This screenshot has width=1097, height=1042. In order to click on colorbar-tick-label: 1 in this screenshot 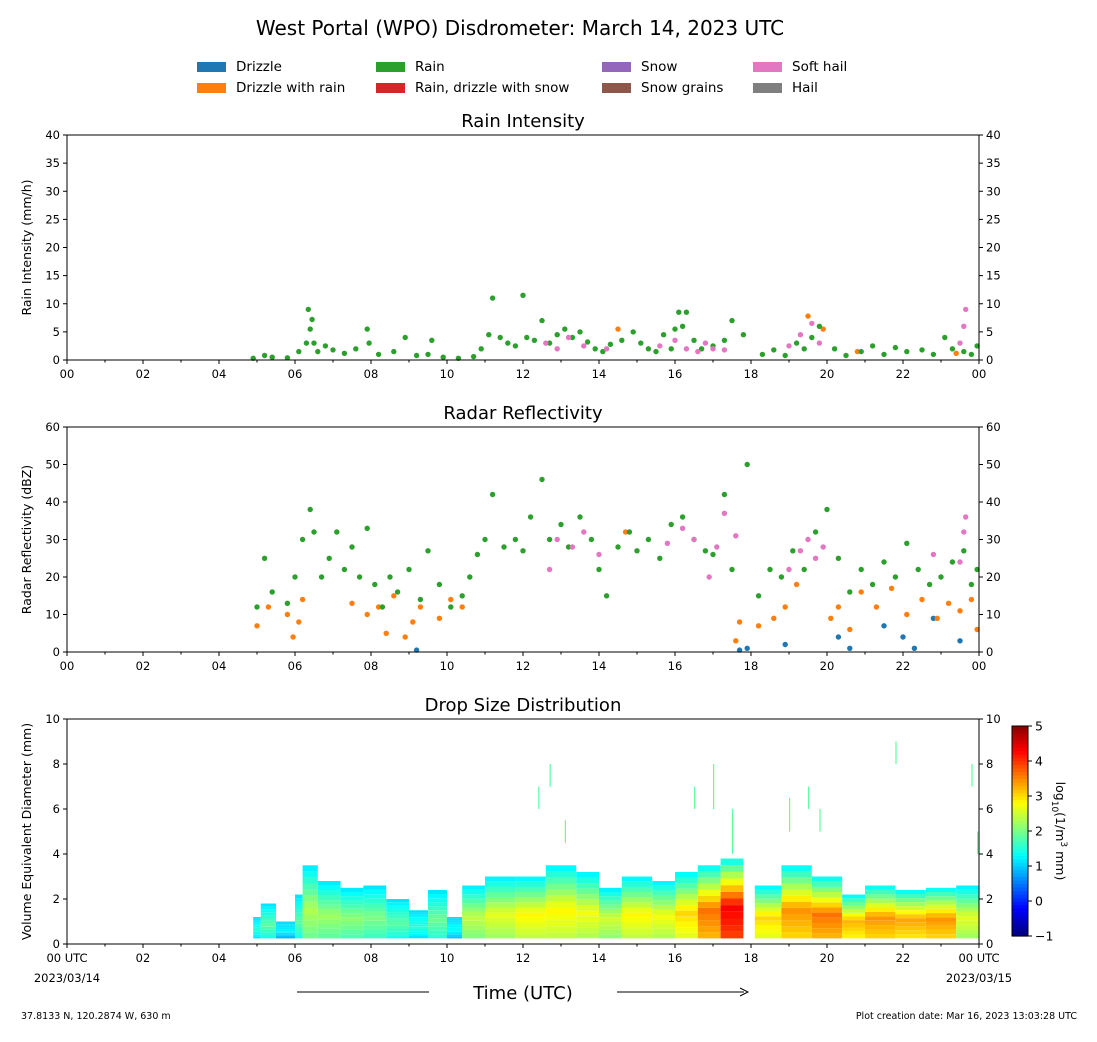, I will do `click(1039, 866)`.